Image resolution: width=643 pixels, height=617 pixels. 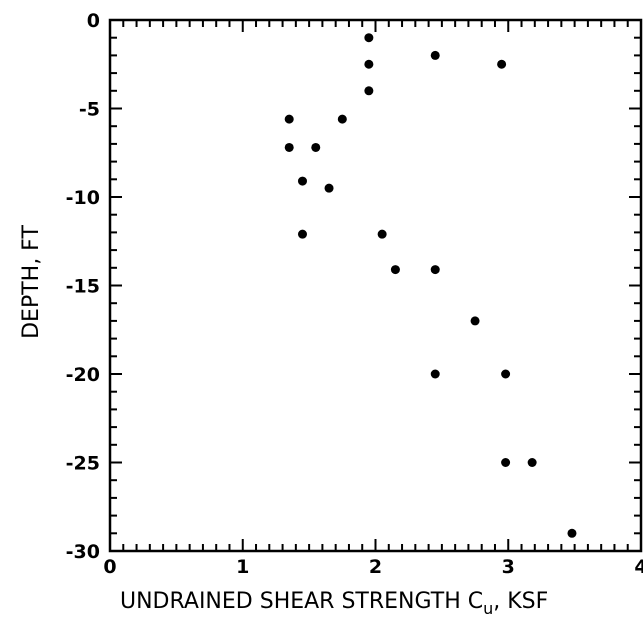 I want to click on x-tick-label: 3, so click(x=508, y=567).